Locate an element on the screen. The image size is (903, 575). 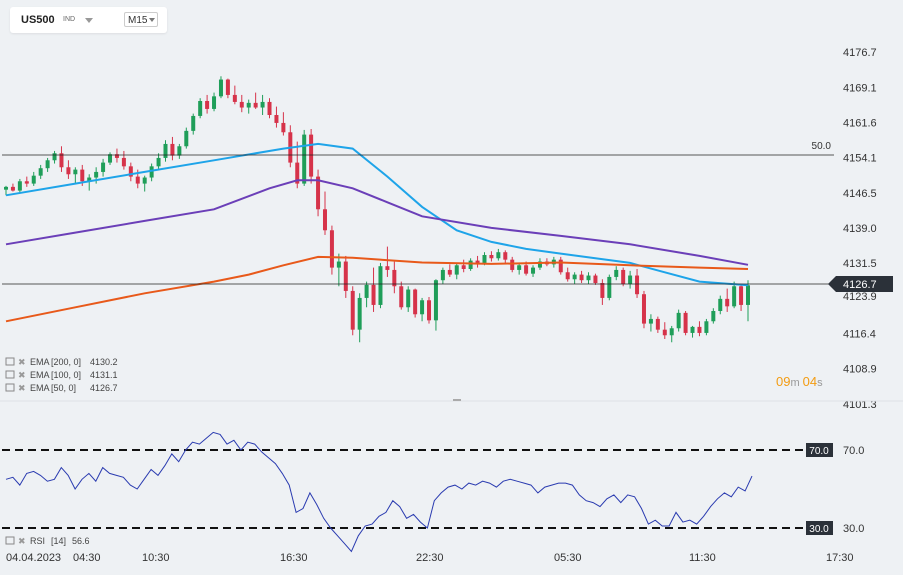
symbol-dropdown-icon is located at coordinates (89, 20).